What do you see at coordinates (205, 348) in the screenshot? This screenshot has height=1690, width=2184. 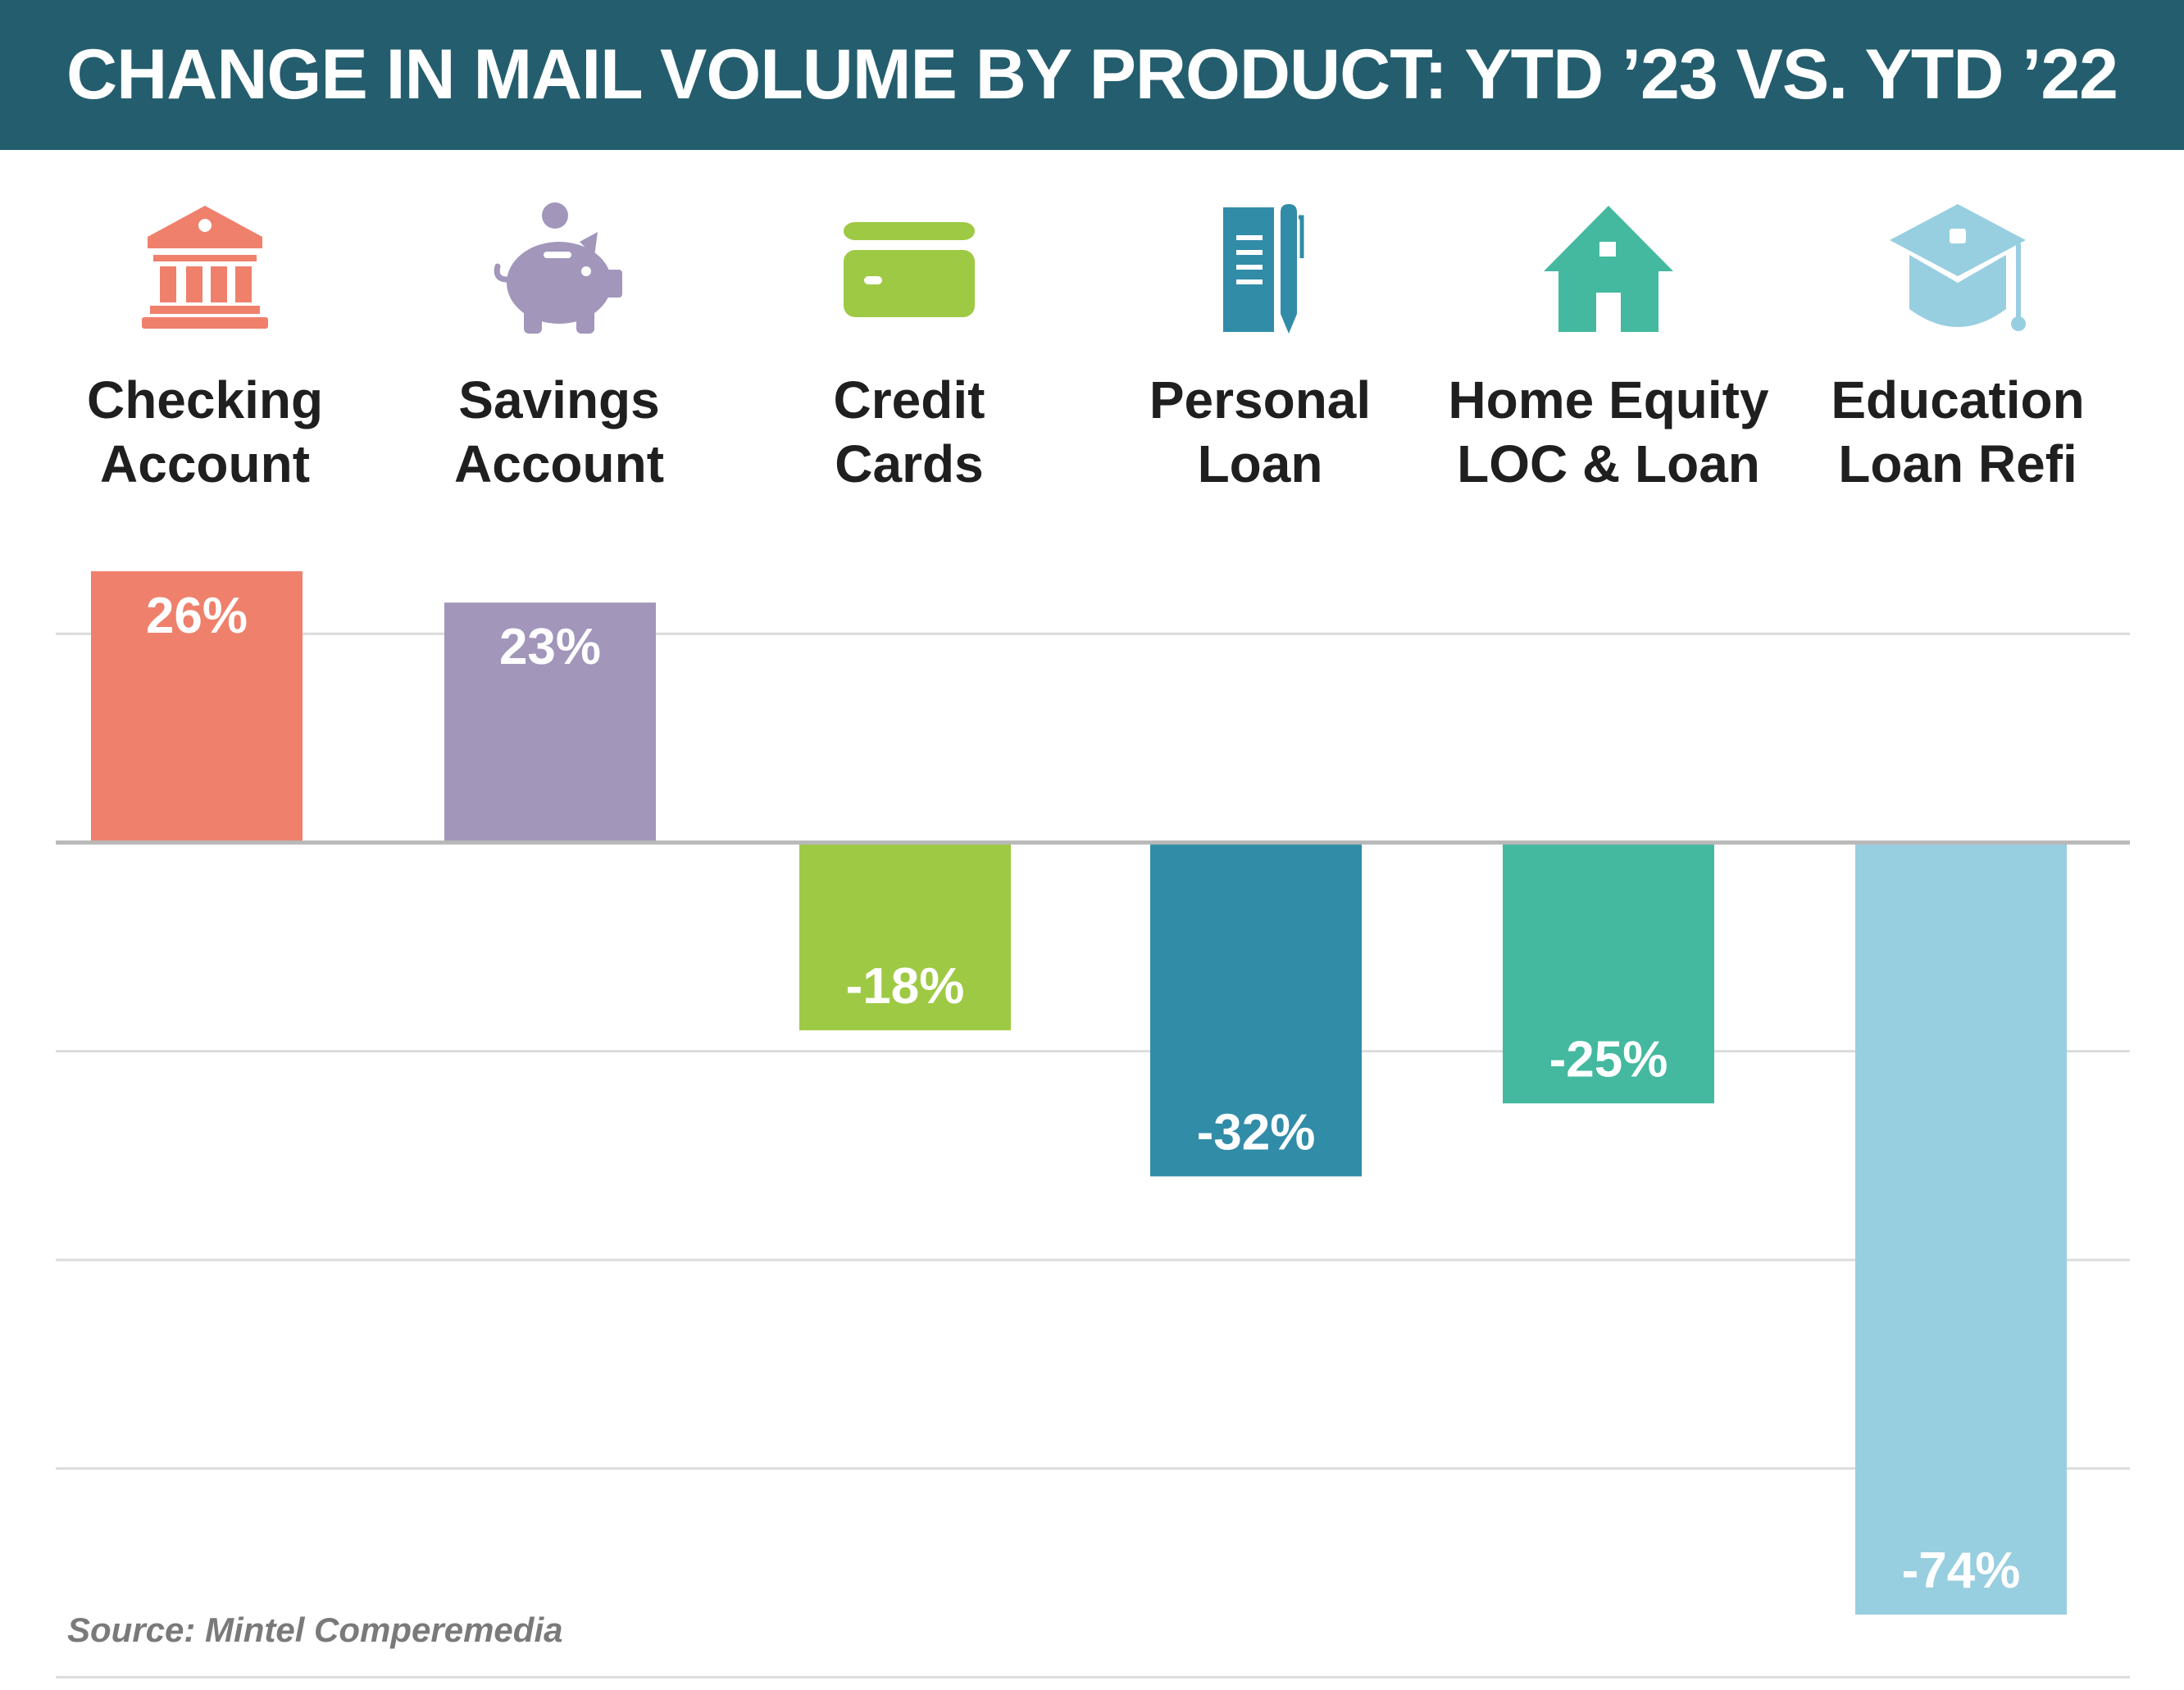 I see `category-header-checking: Checking Account` at bounding box center [205, 348].